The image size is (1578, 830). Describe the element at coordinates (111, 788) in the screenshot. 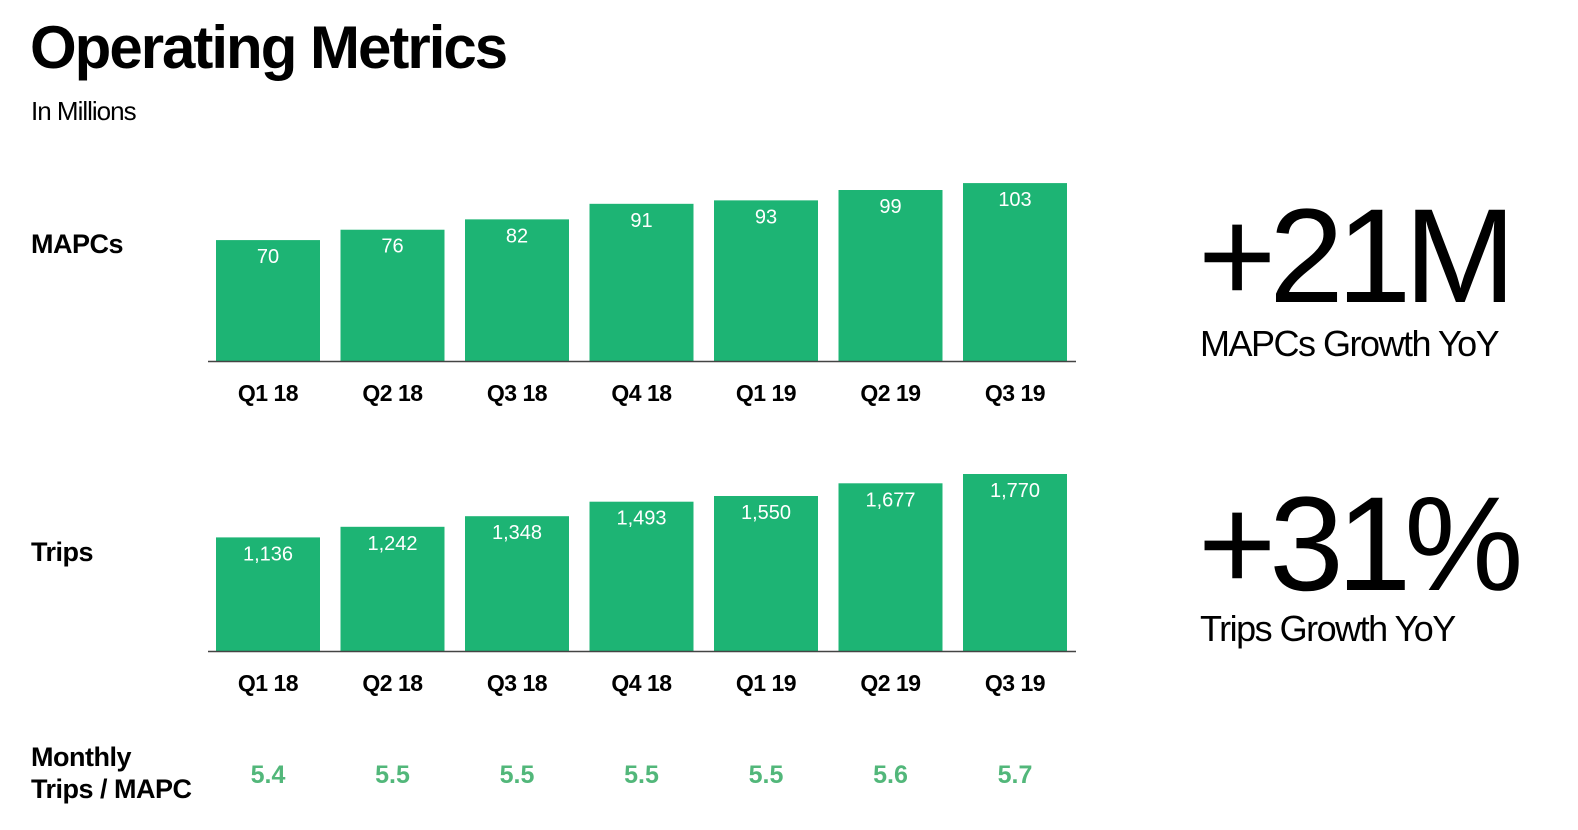

I see `trips-per-mapc-label-line2: Trips / MAPC` at that location.